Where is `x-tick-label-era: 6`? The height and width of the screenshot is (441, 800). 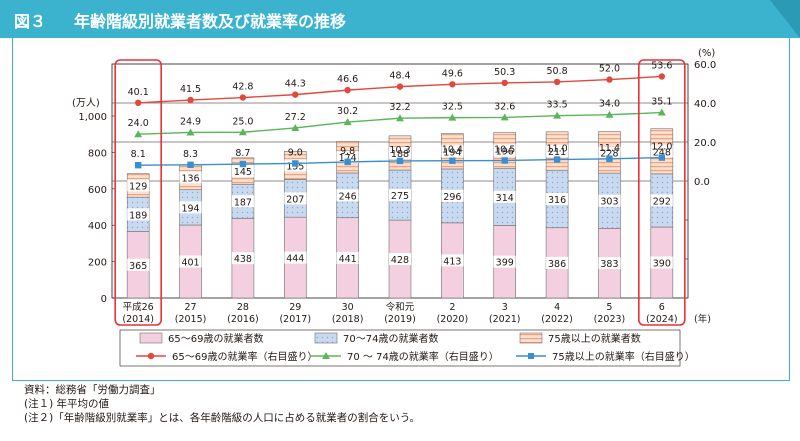
x-tick-label-era: 6 is located at coordinates (662, 307).